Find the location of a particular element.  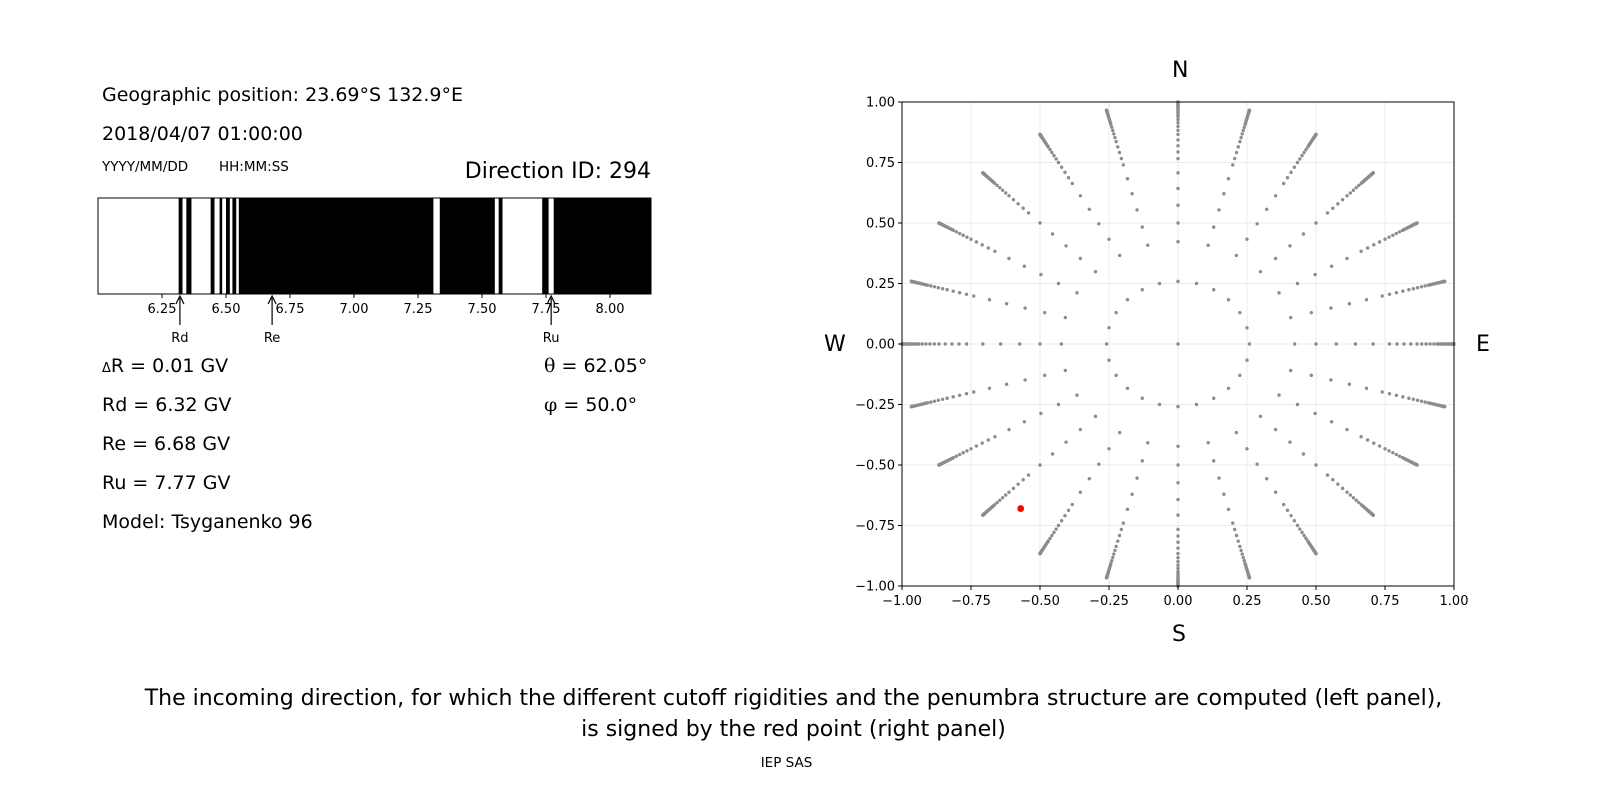

marker-arrowhead is located at coordinates (272, 299).